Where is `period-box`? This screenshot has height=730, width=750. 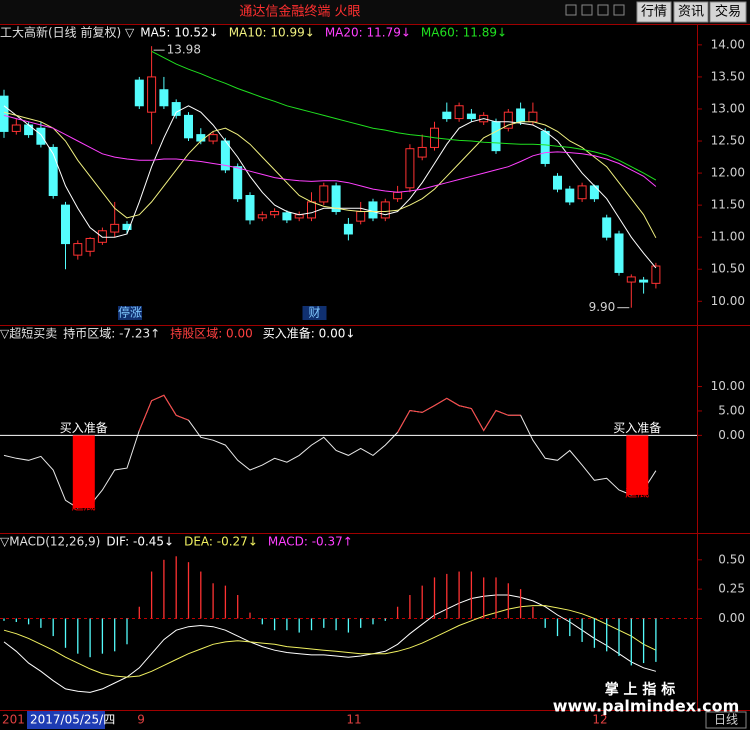 period-box is located at coordinates (726, 720).